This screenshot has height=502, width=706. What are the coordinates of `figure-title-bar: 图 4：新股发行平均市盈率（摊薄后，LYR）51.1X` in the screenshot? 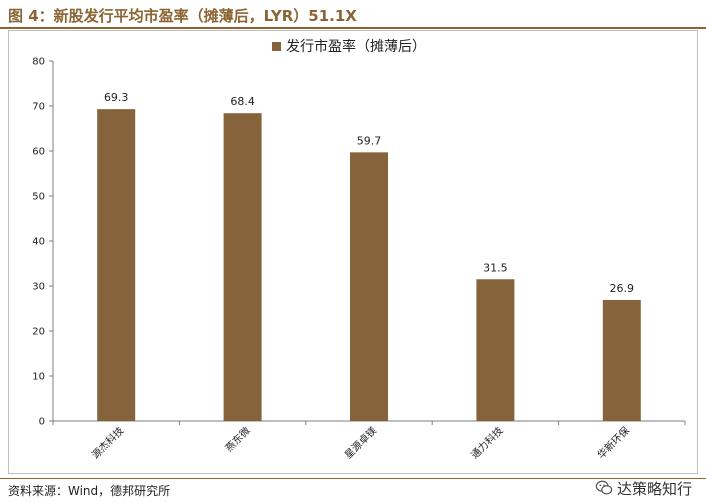 It's located at (353, 15).